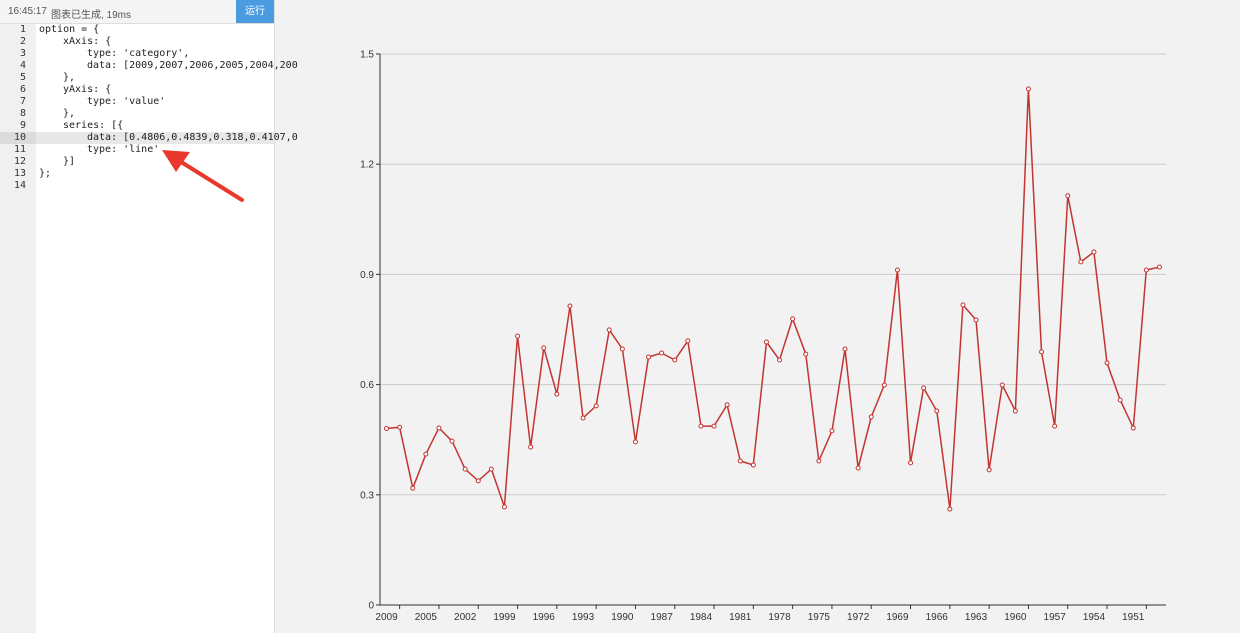 The width and height of the screenshot is (1240, 633). Describe the element at coordinates (138, 53) in the screenshot. I see `code-line: type: 'category',` at that location.